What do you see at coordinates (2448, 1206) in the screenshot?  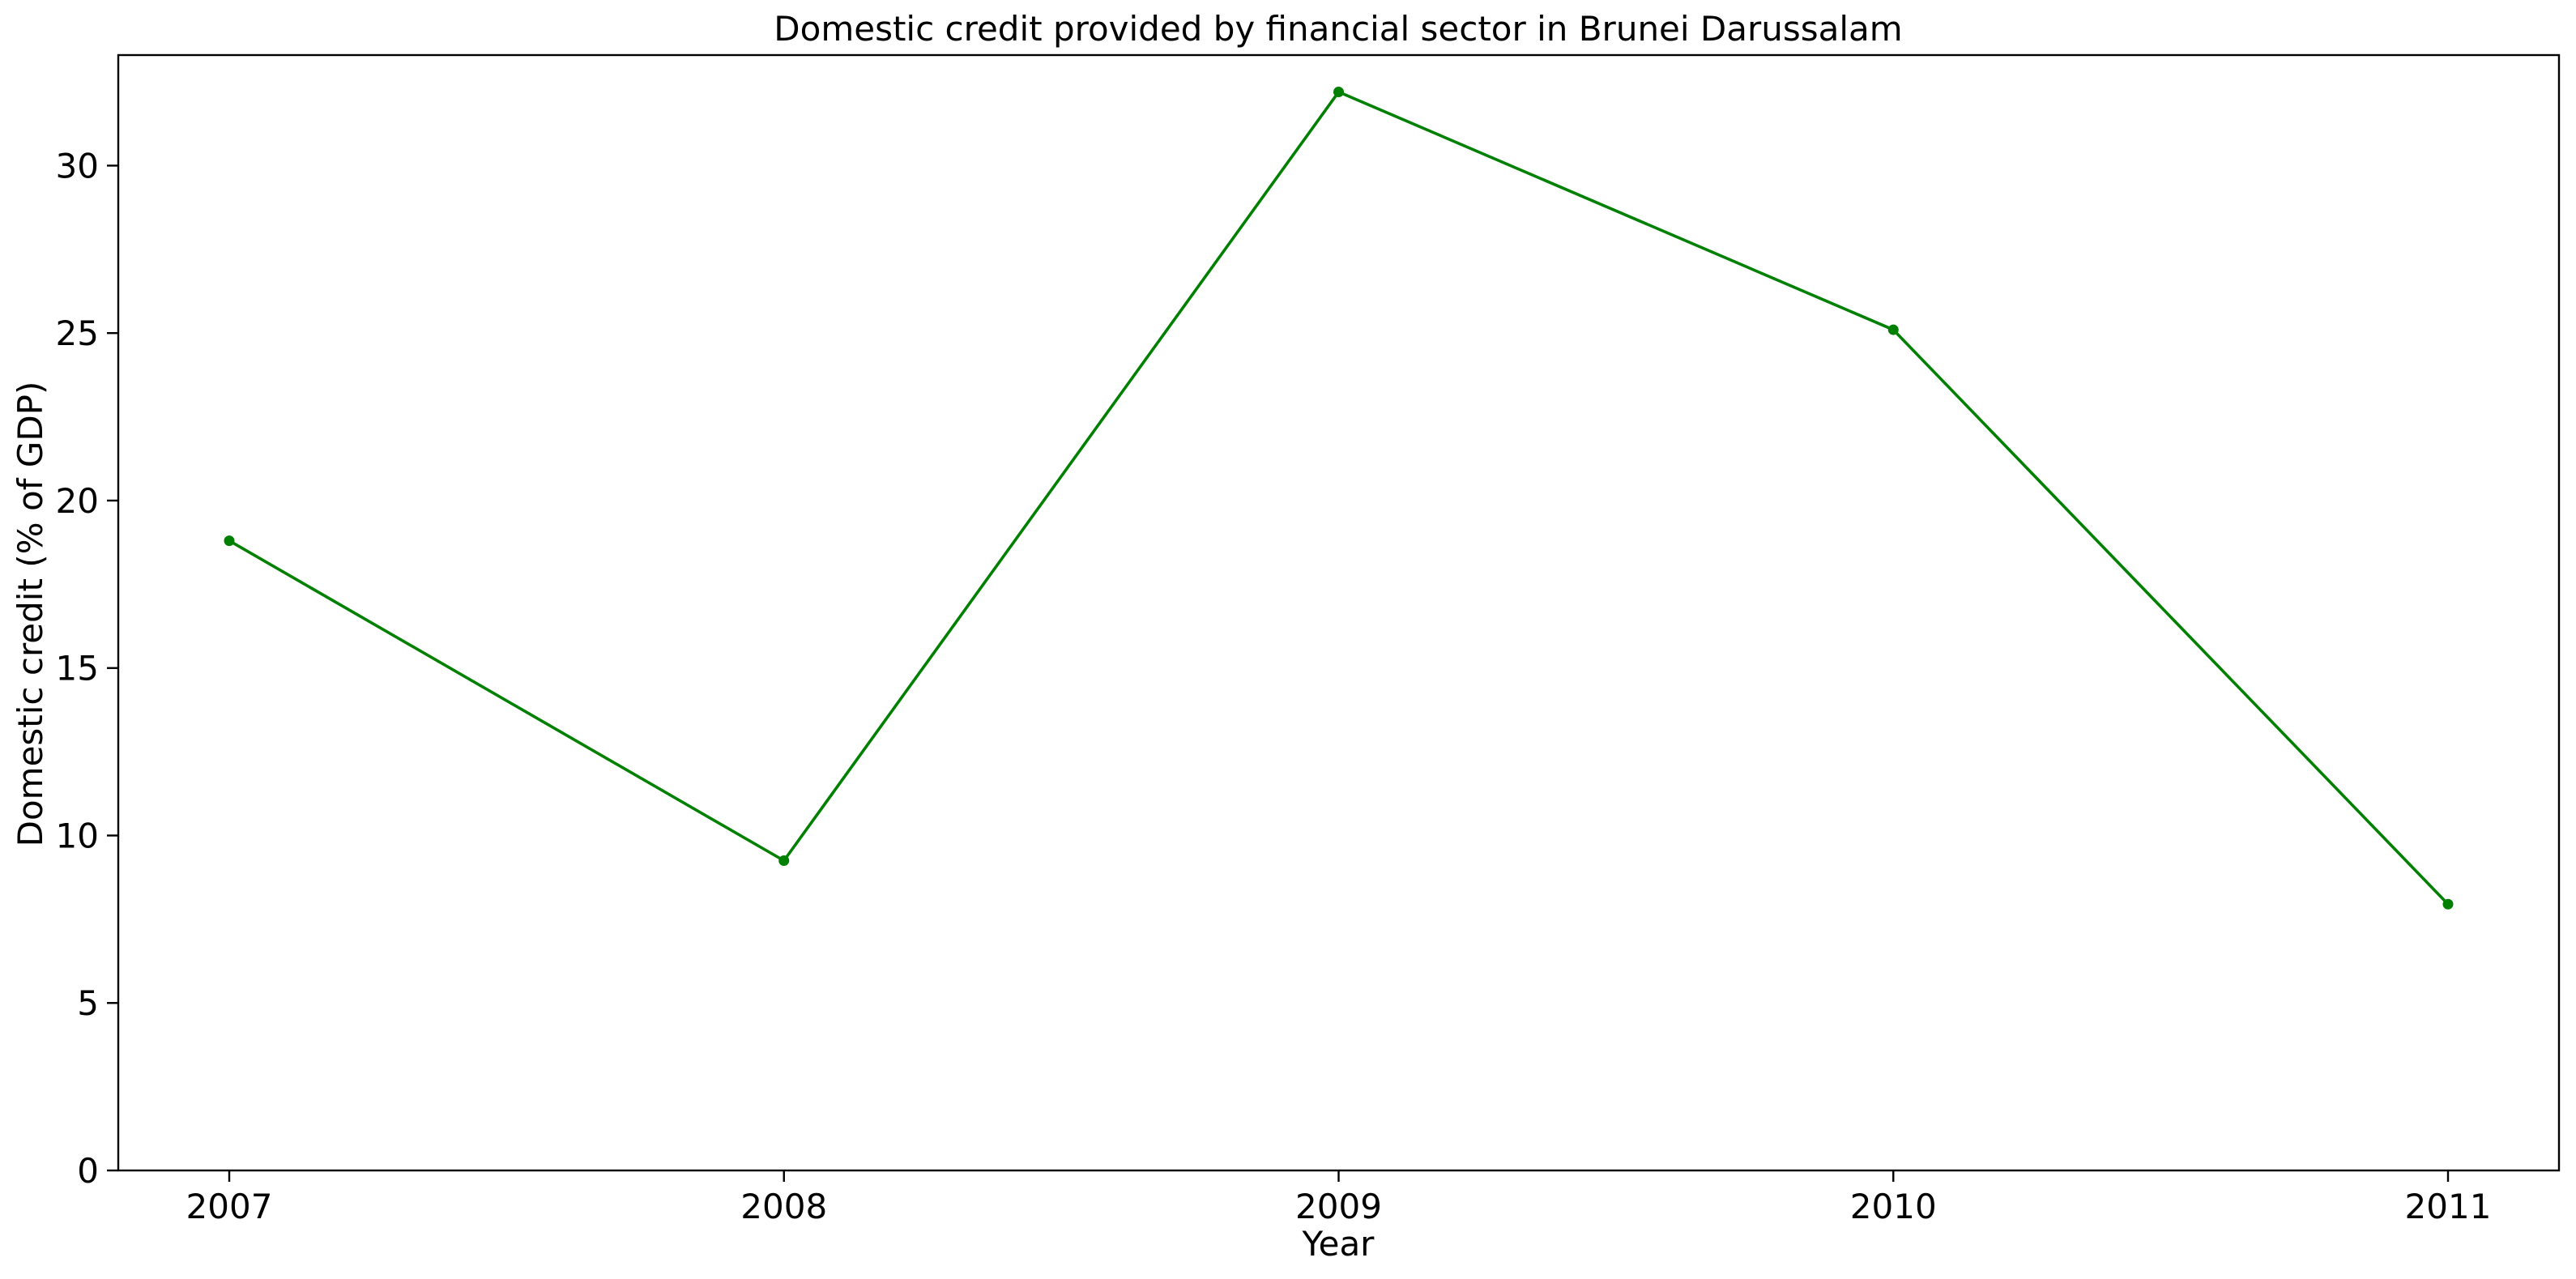 I see `x-tick-label: 2011` at bounding box center [2448, 1206].